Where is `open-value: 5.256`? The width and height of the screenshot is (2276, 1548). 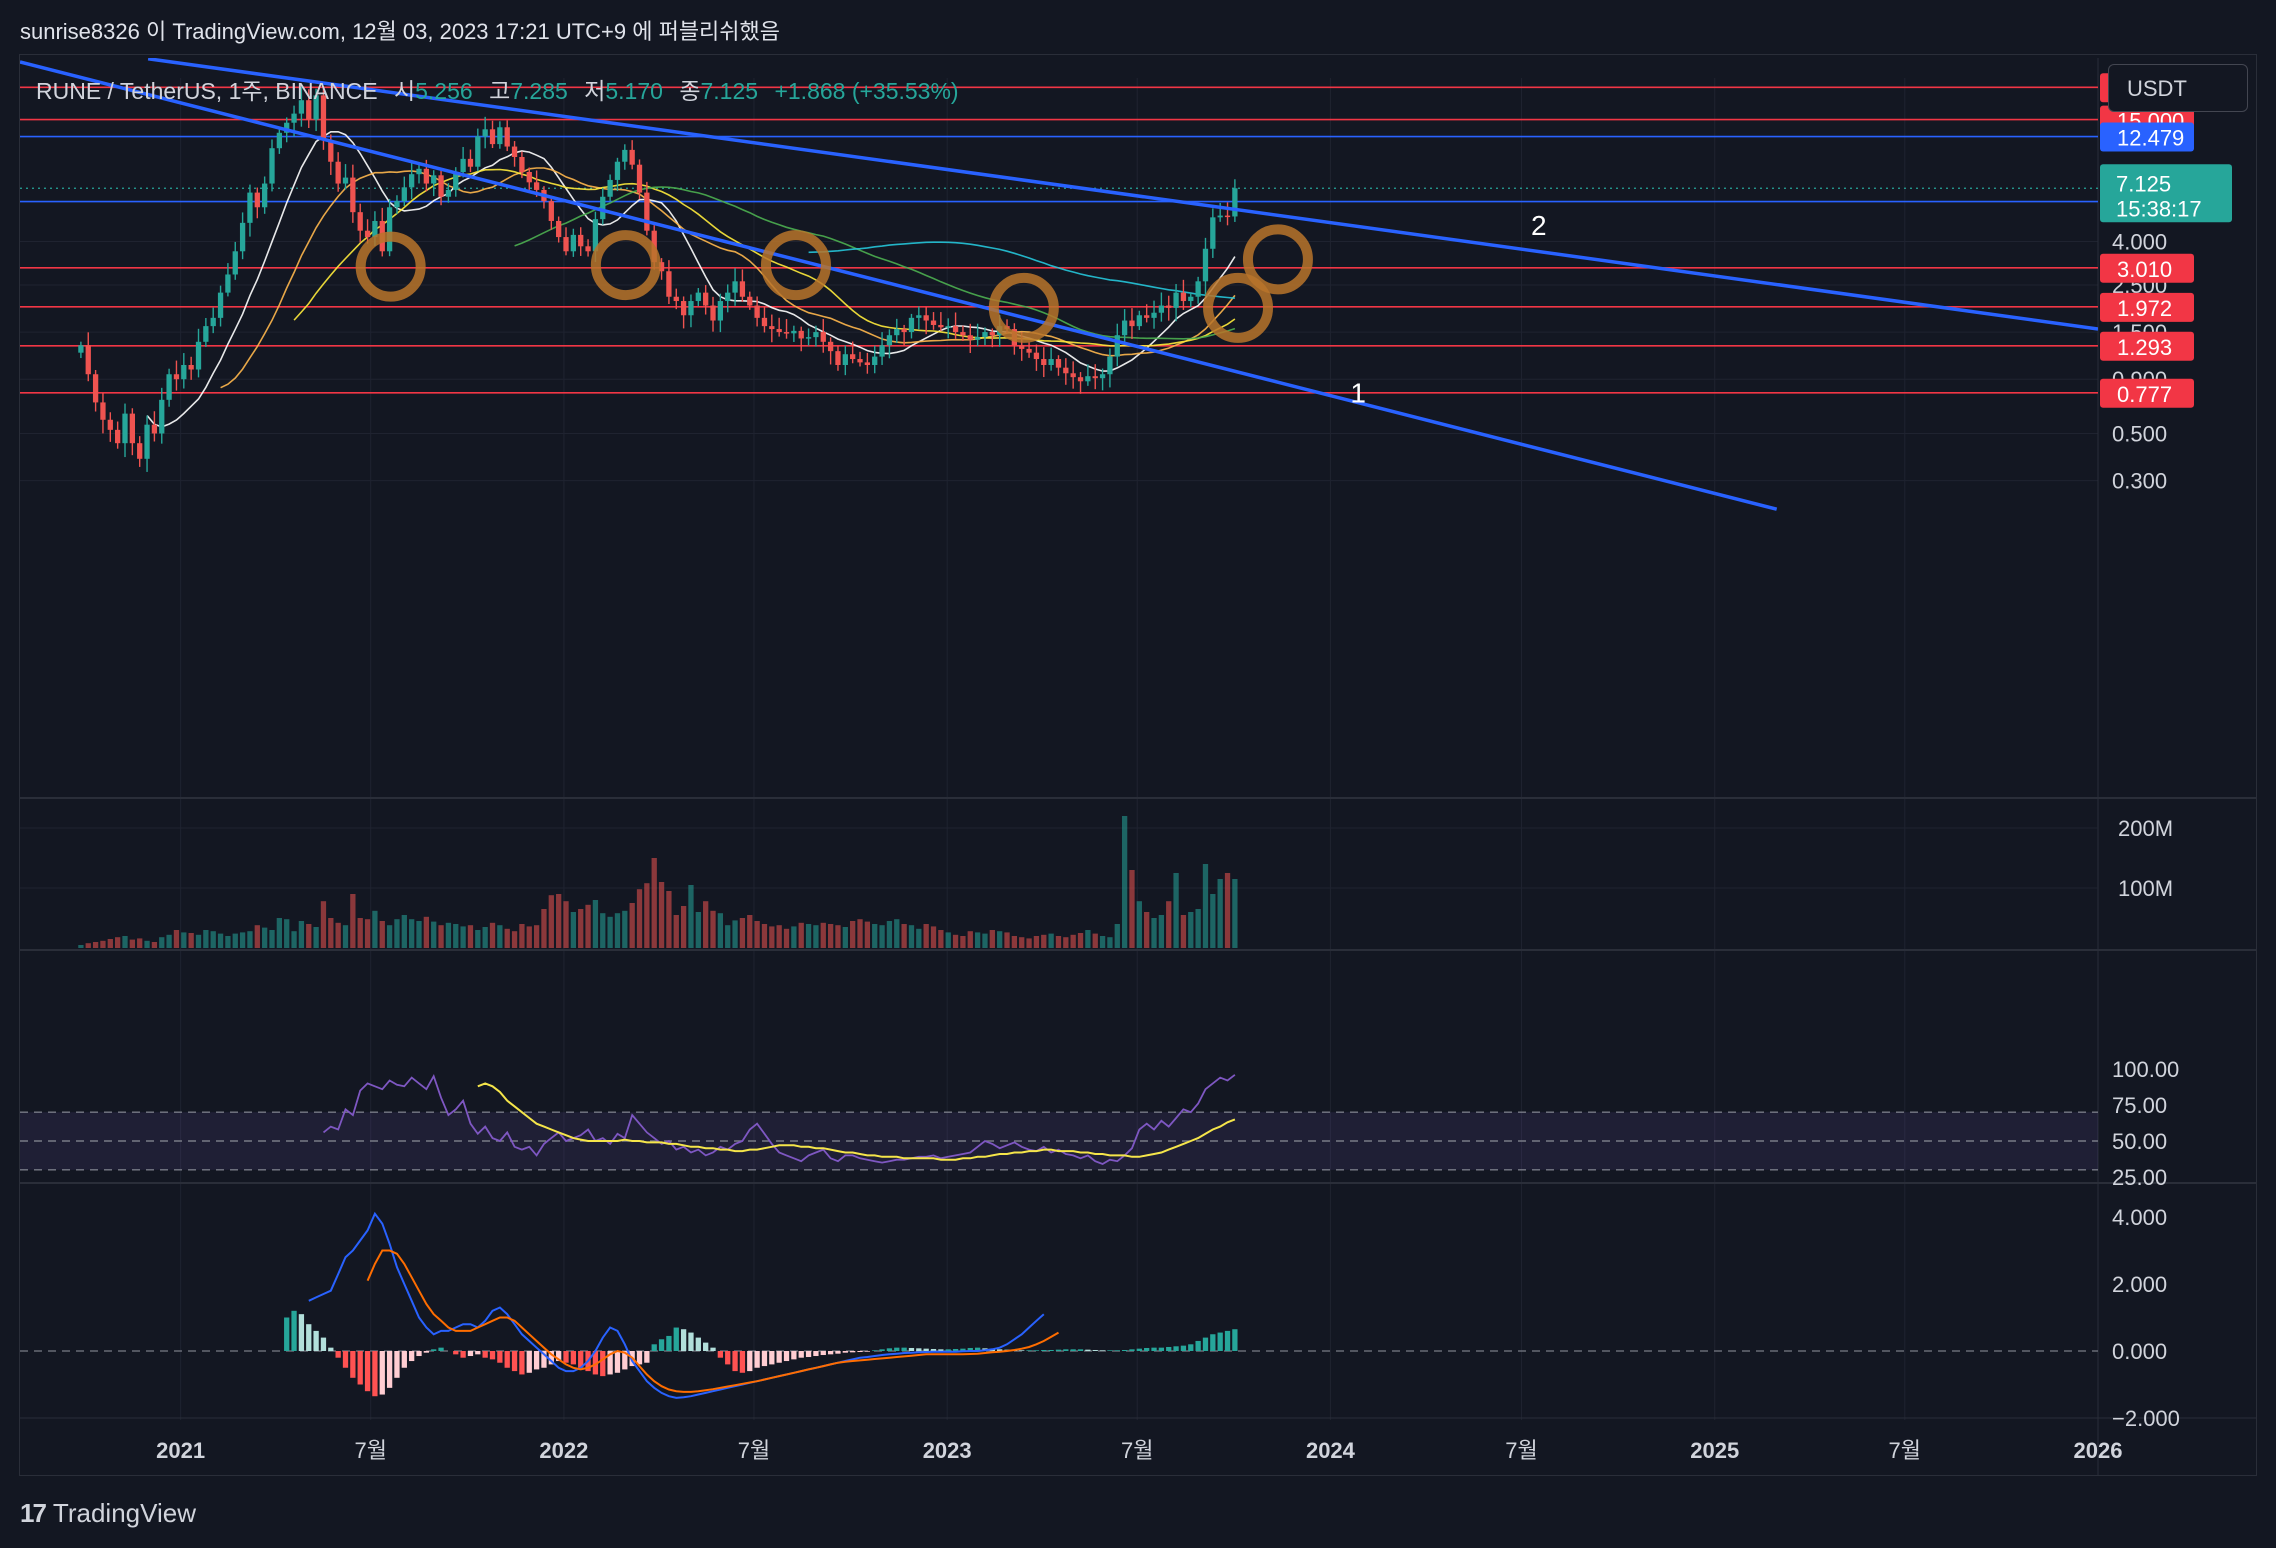 open-value: 5.256 is located at coordinates (444, 91).